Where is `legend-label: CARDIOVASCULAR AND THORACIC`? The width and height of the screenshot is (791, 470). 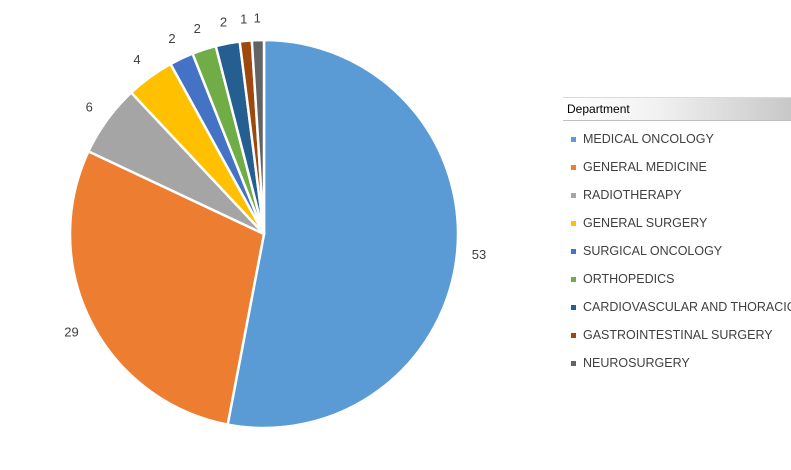
legend-label: CARDIOVASCULAR AND THORACIC is located at coordinates (687, 307).